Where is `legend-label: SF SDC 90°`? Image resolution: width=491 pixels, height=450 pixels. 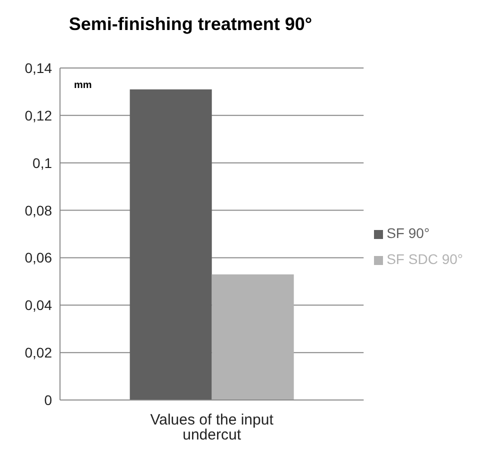 legend-label: SF SDC 90° is located at coordinates (424, 259).